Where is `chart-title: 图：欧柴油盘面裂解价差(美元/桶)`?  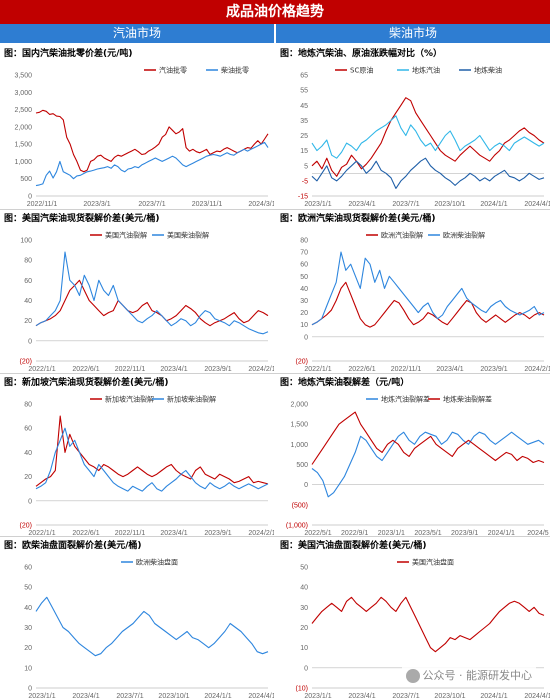
chart-title: 图：欧柴油盘面裂解价差(美元/桶) is located at coordinates (73, 546).